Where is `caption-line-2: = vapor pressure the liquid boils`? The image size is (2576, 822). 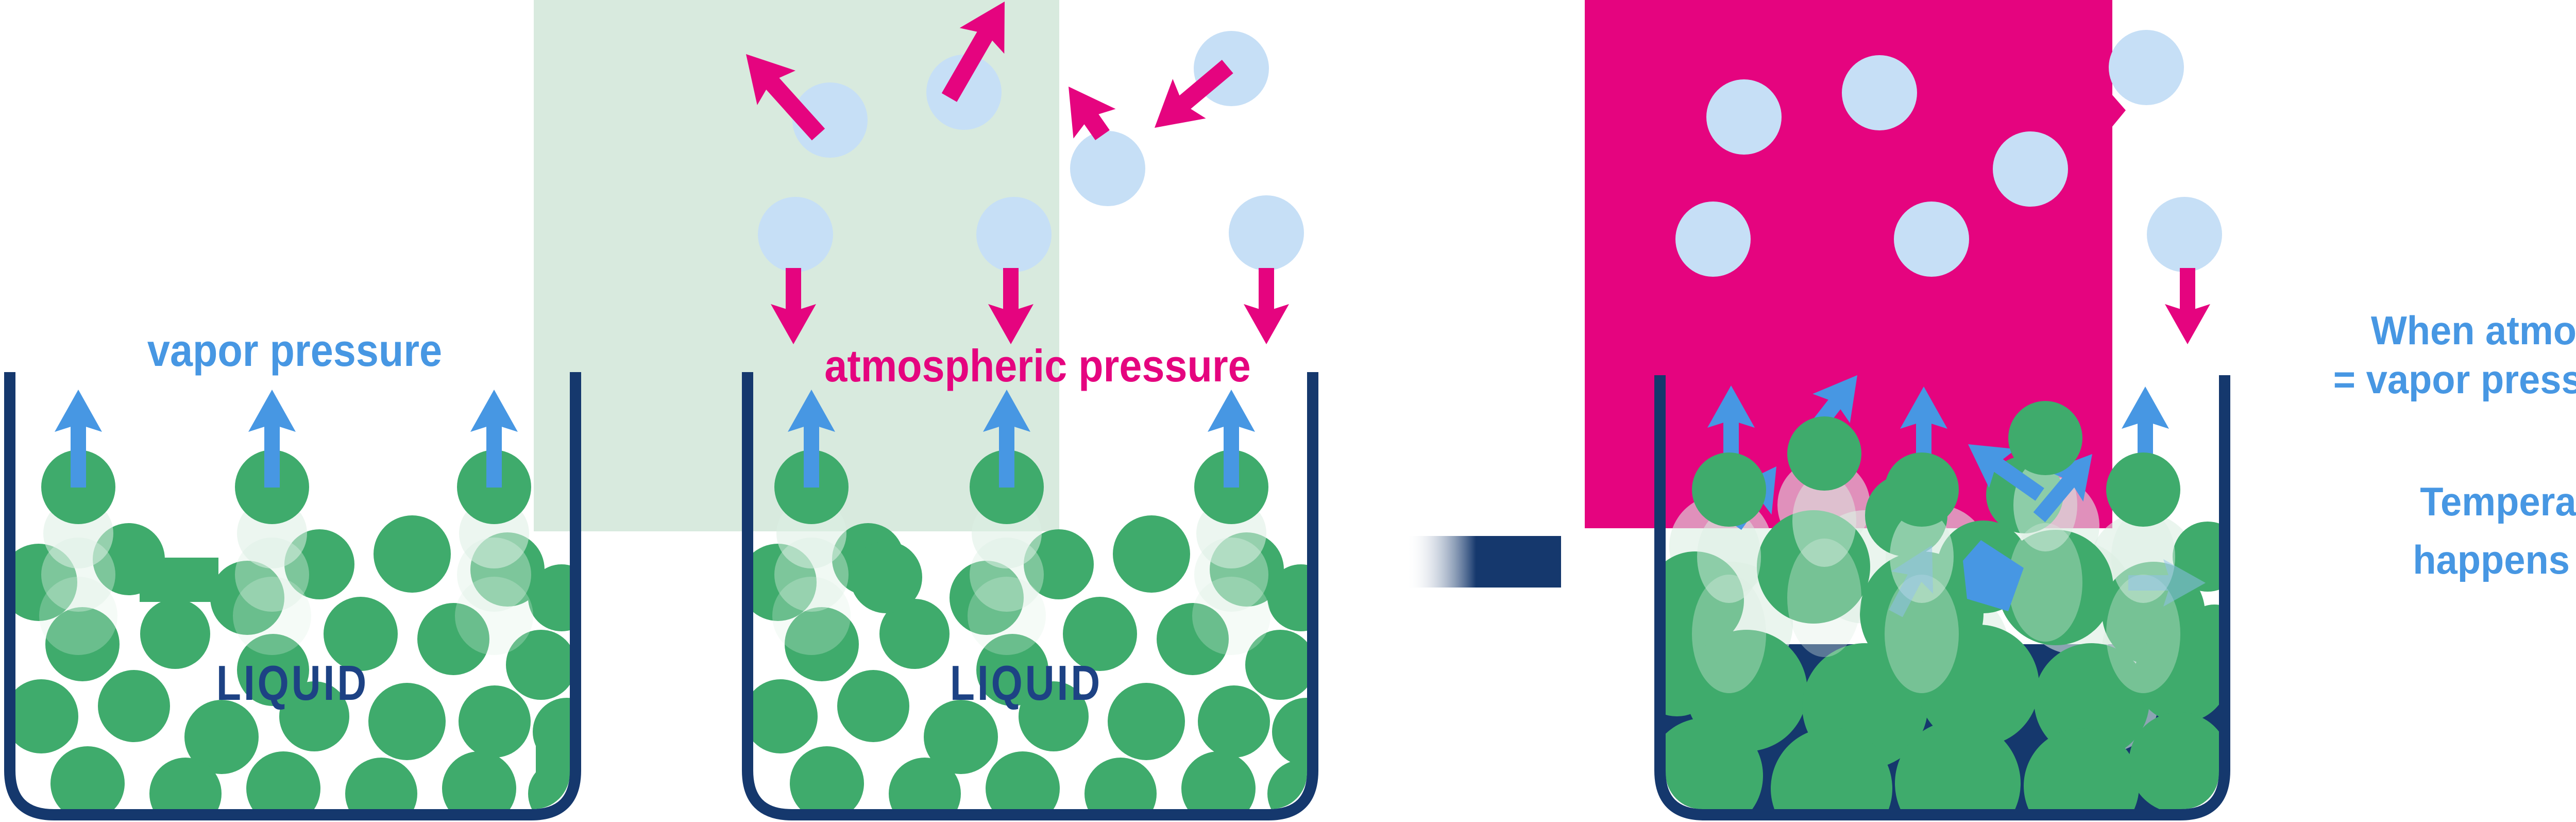
caption-line-2: = vapor pressure the liquid boils is located at coordinates (2454, 379).